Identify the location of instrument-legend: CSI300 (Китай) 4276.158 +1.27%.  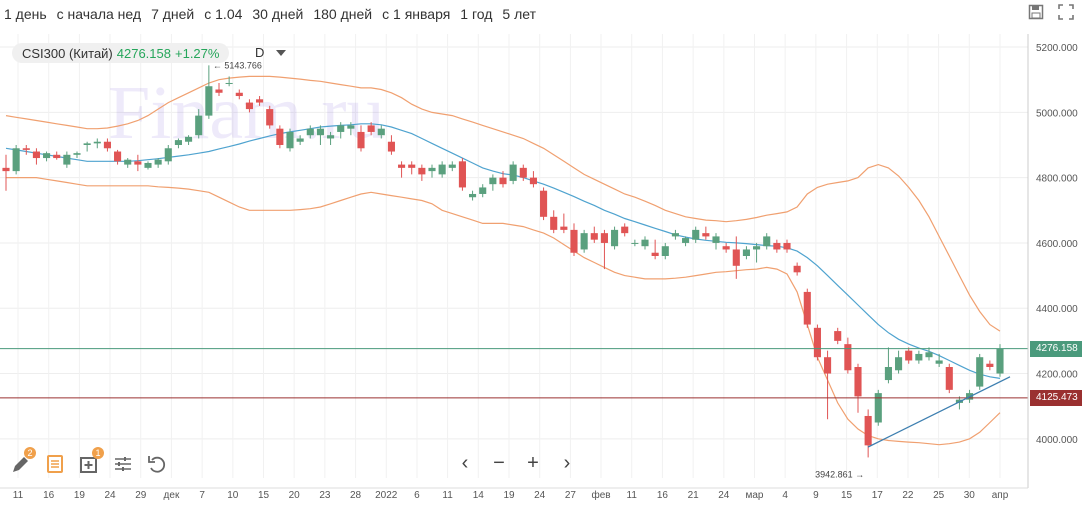
(121, 53).